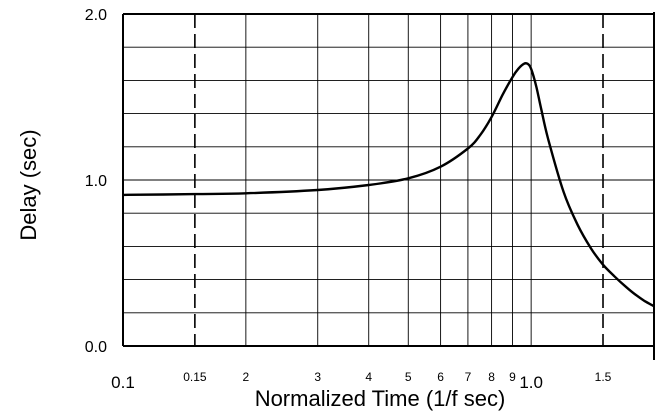  Describe the element at coordinates (380, 398) in the screenshot. I see `x-axis-title: Normalized Time (1/f sec)` at that location.